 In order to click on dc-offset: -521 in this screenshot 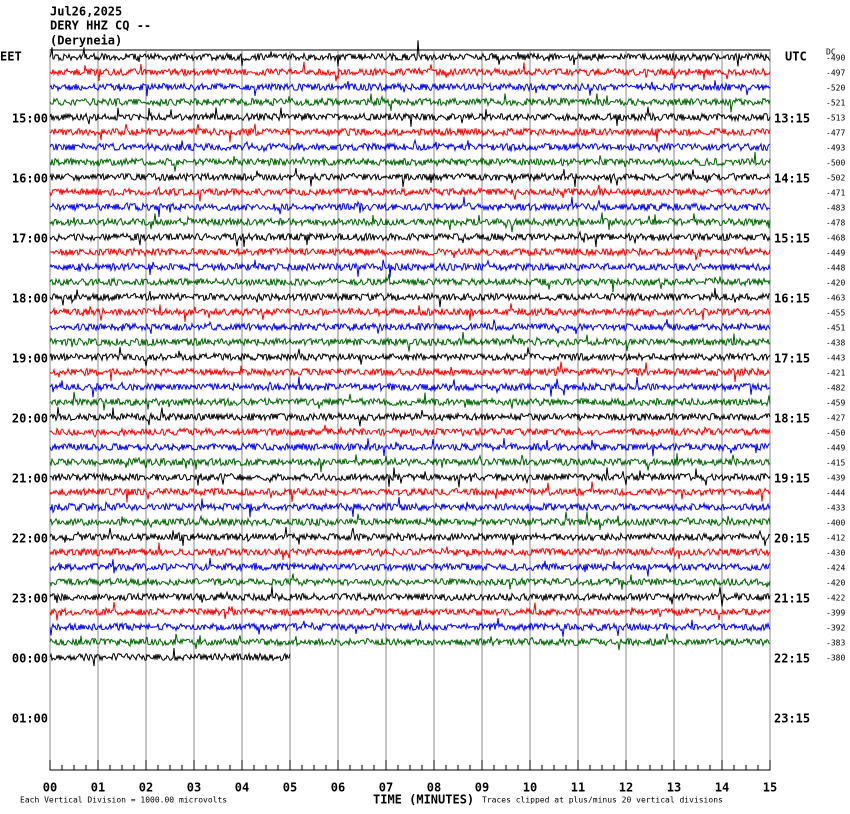, I will do `click(835, 103)`.